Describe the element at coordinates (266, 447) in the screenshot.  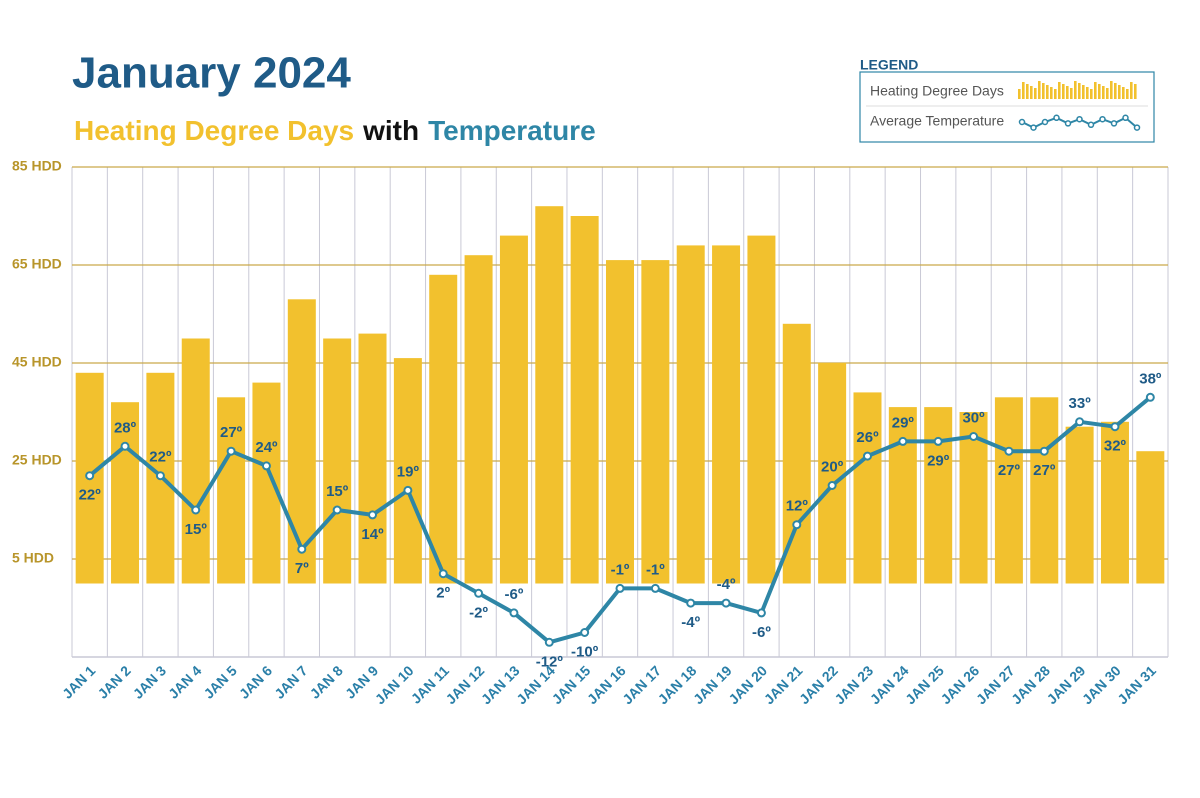
I see `temperature-label: 24º` at that location.